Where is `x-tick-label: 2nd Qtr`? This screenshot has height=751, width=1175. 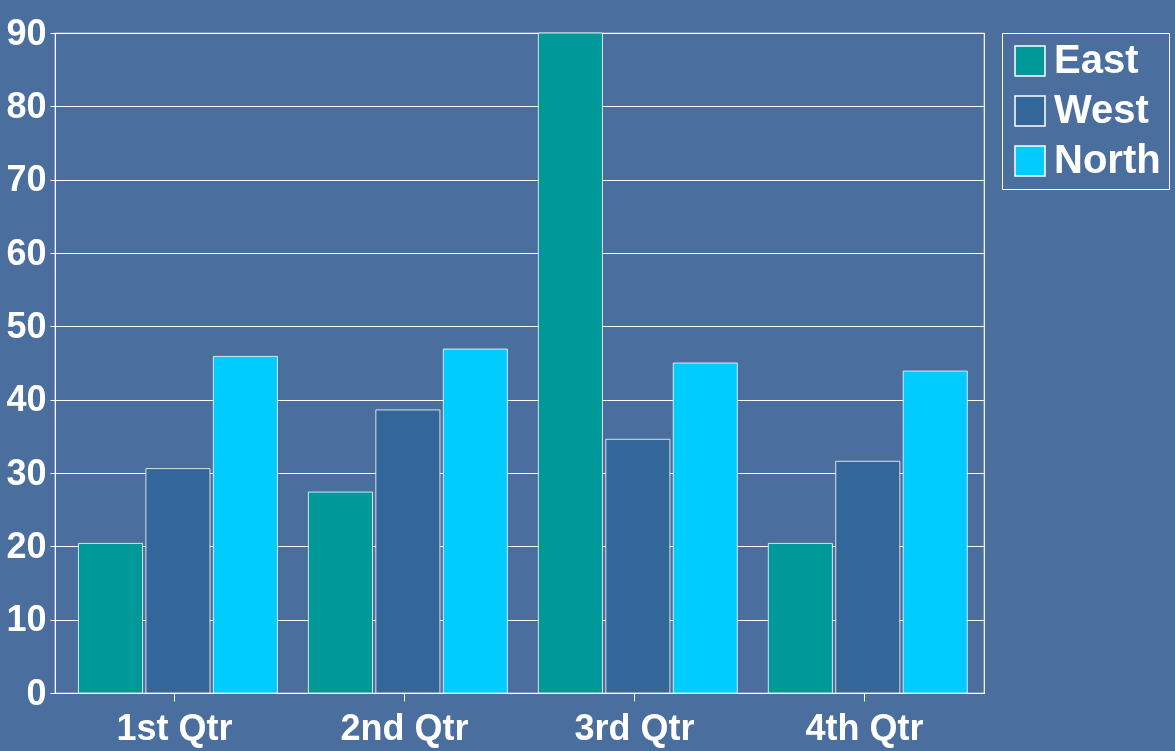 x-tick-label: 2nd Qtr is located at coordinates (404, 727).